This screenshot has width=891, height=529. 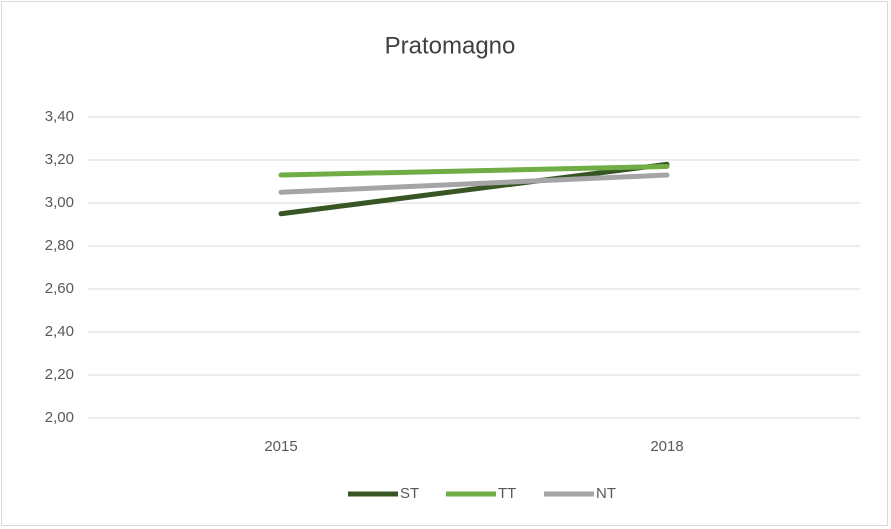 I want to click on chart-title: Pratomagno, so click(x=450, y=45).